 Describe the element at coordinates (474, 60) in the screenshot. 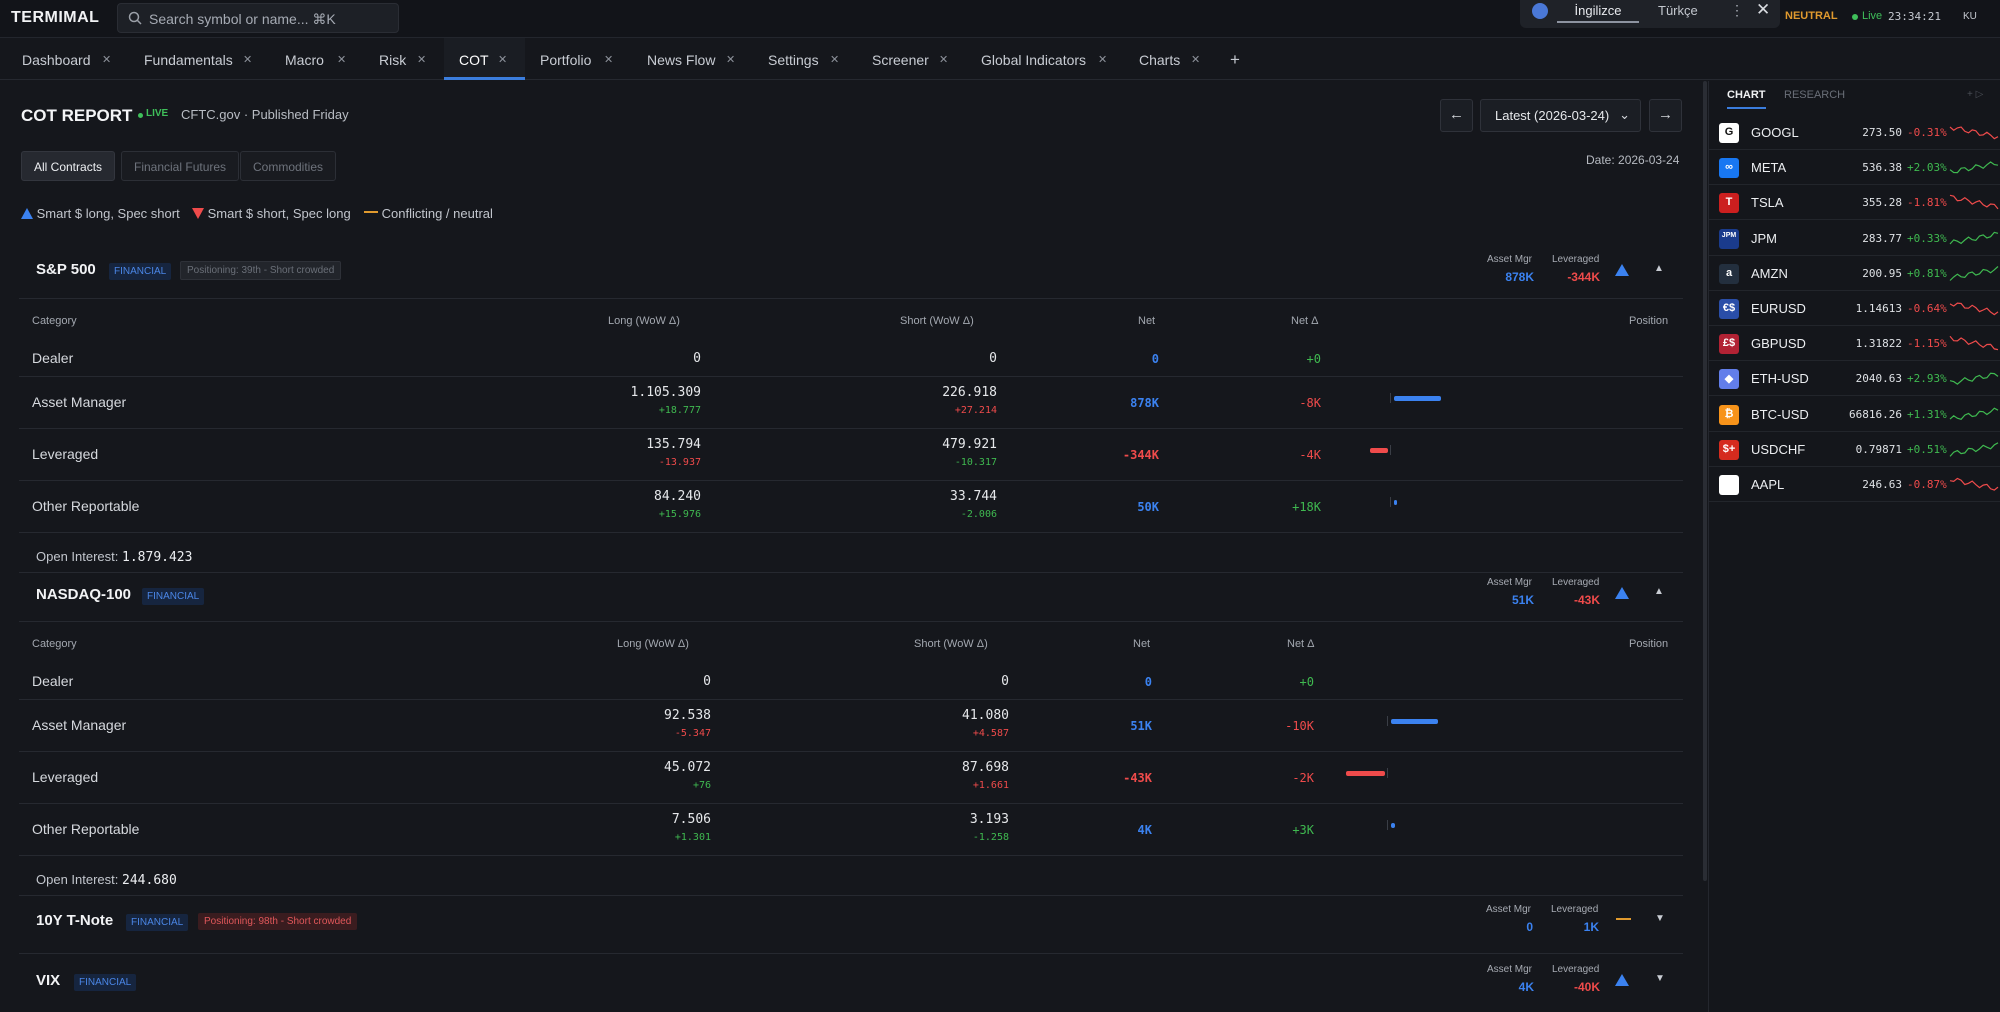

I see `tab-label: COT` at that location.